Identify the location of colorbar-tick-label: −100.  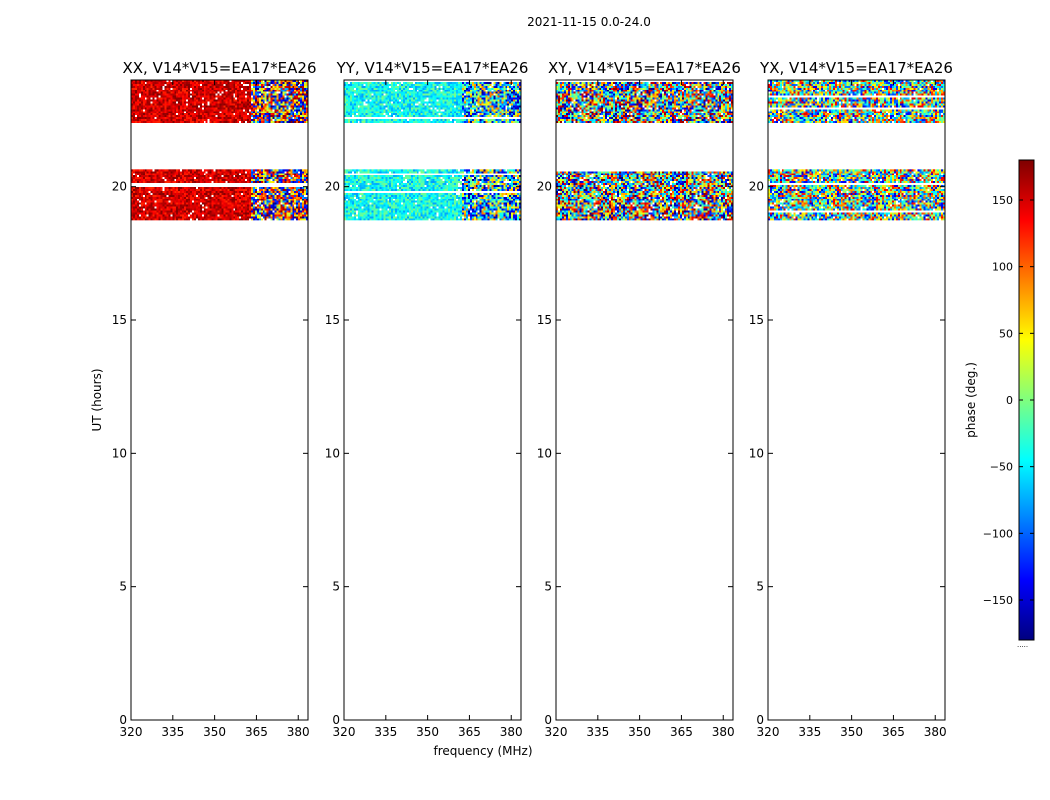
(998, 533).